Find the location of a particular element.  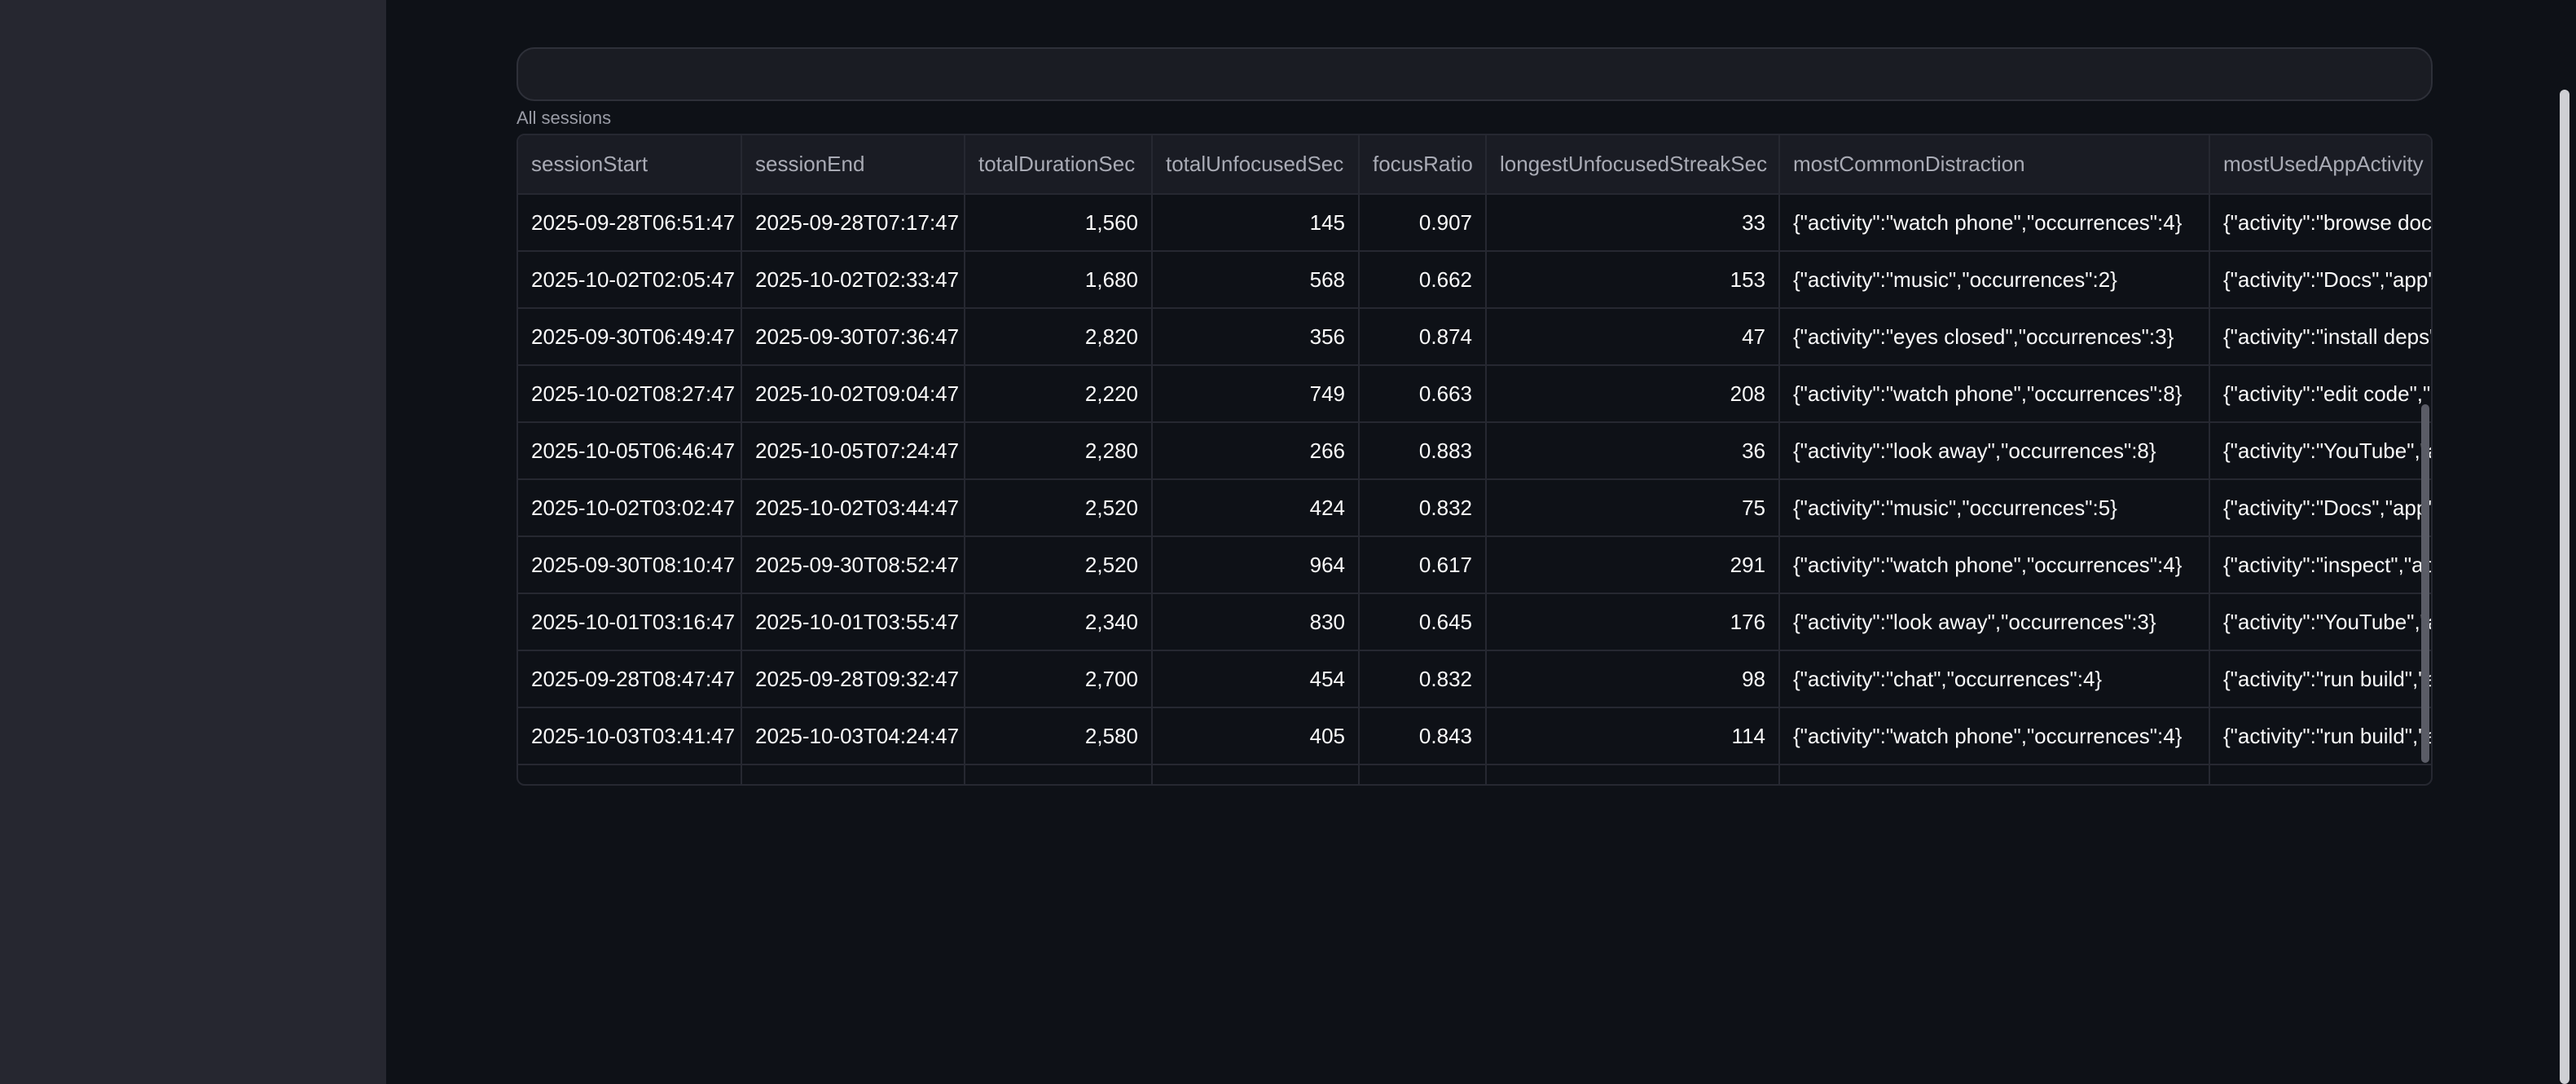

table-cell-longestUnfocusedStreakSec: 98 is located at coordinates (1633, 679).